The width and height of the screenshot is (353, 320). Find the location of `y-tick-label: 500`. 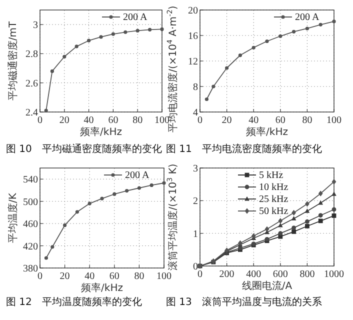

y-tick-label: 500 is located at coordinates (30, 202).